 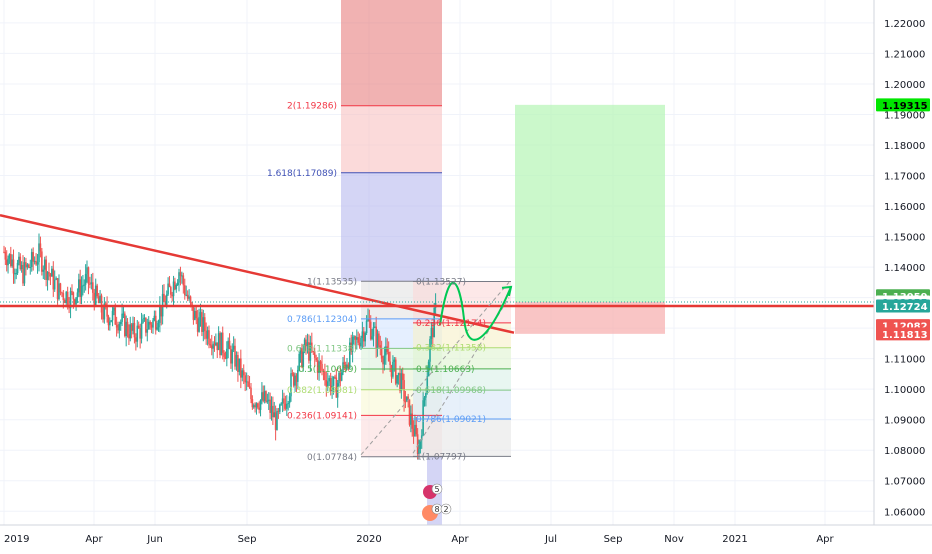 What do you see at coordinates (460, 539) in the screenshot?
I see `x-tick-label: Apr` at bounding box center [460, 539].